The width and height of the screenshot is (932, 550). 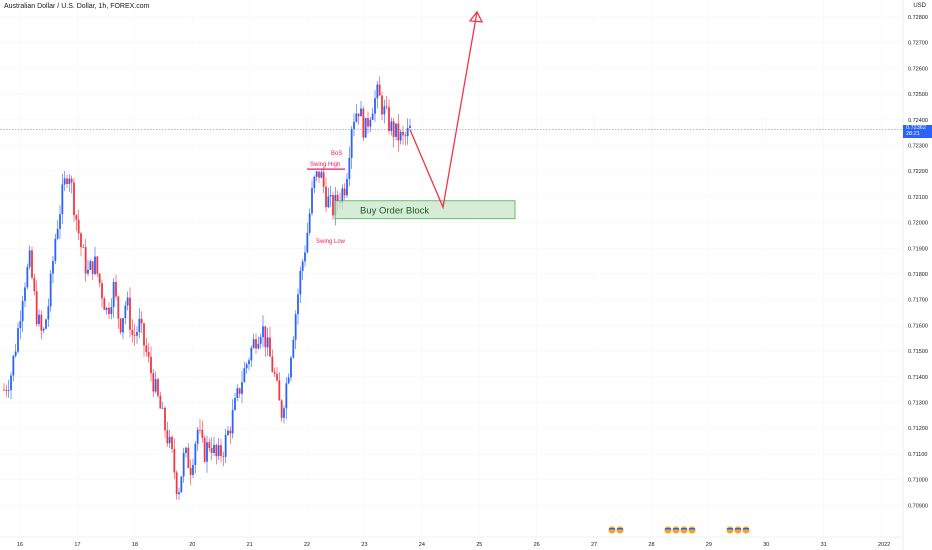 I want to click on price-tick-label: 0.71300, so click(x=918, y=404).